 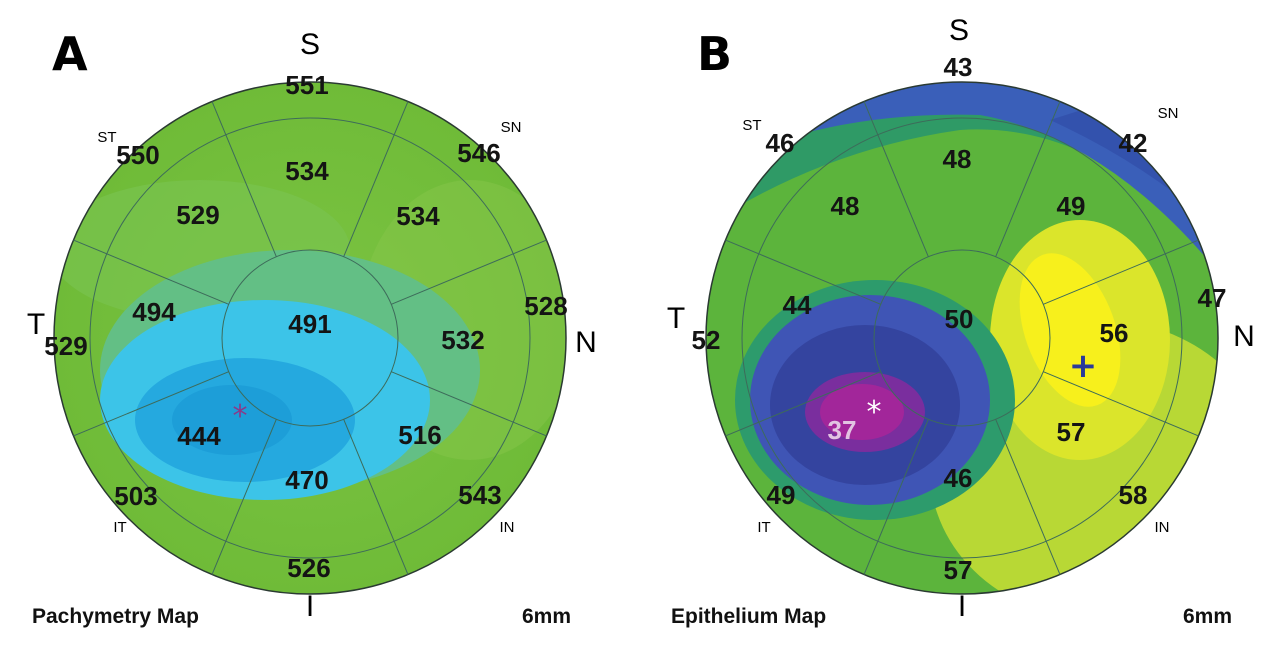 I want to click on value-outer-s: 43, so click(x=958, y=67).